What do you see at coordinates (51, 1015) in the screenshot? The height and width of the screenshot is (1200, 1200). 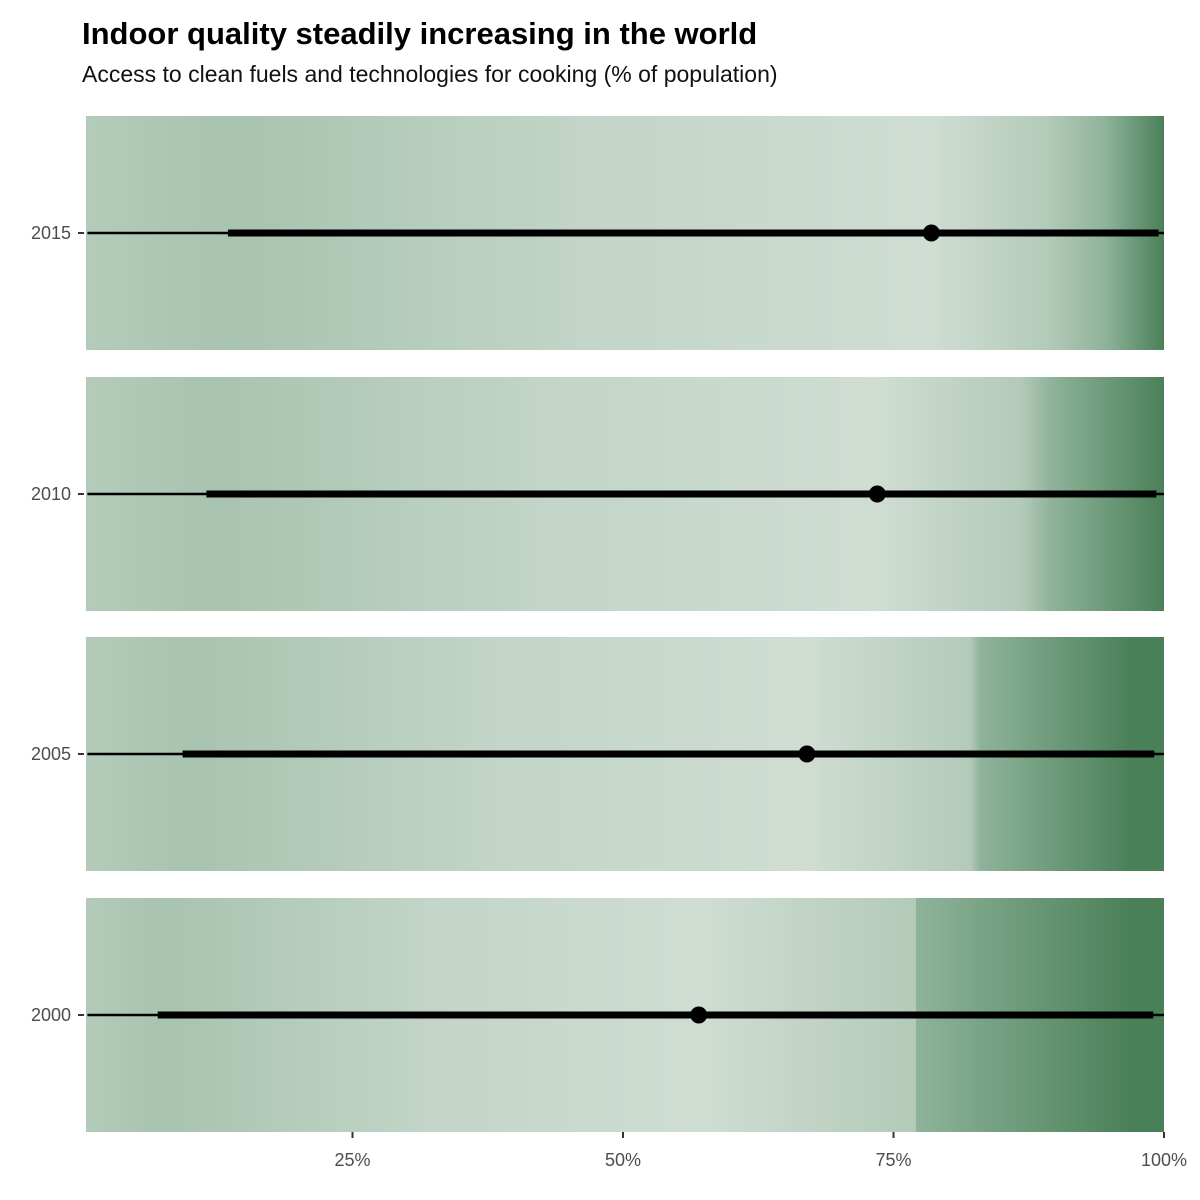 I see `y-tick-label-2000: 2000` at bounding box center [51, 1015].